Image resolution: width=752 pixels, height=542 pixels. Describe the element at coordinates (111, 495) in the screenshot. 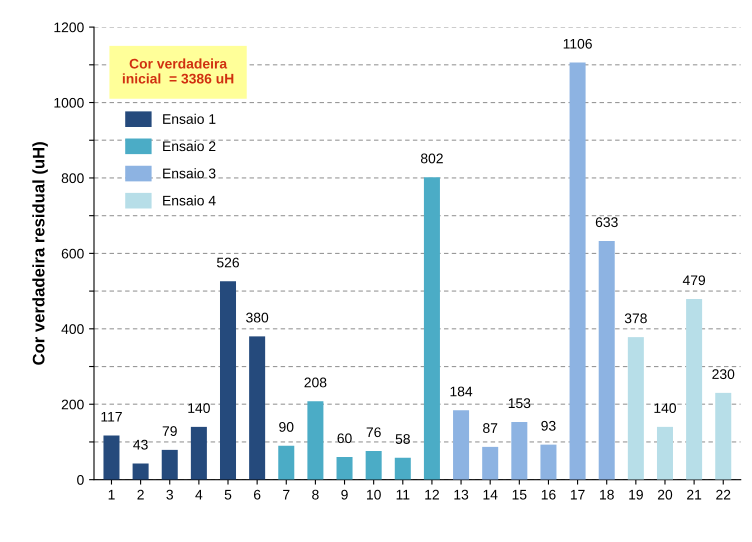

I see `x-tick-label: 1` at that location.